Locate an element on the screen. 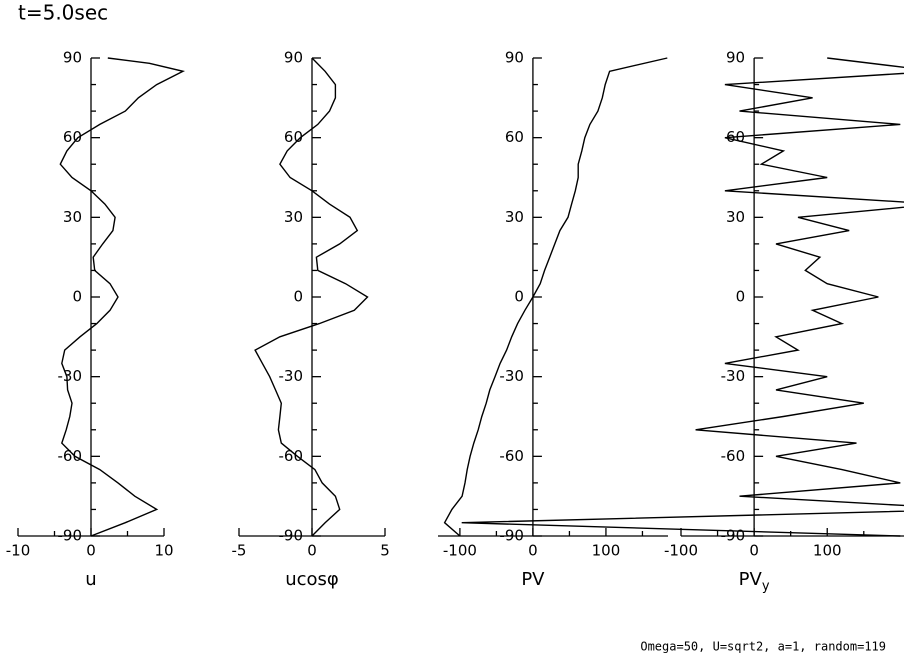 This screenshot has width=904, height=654. x-axis-label: PVy is located at coordinates (754, 581).